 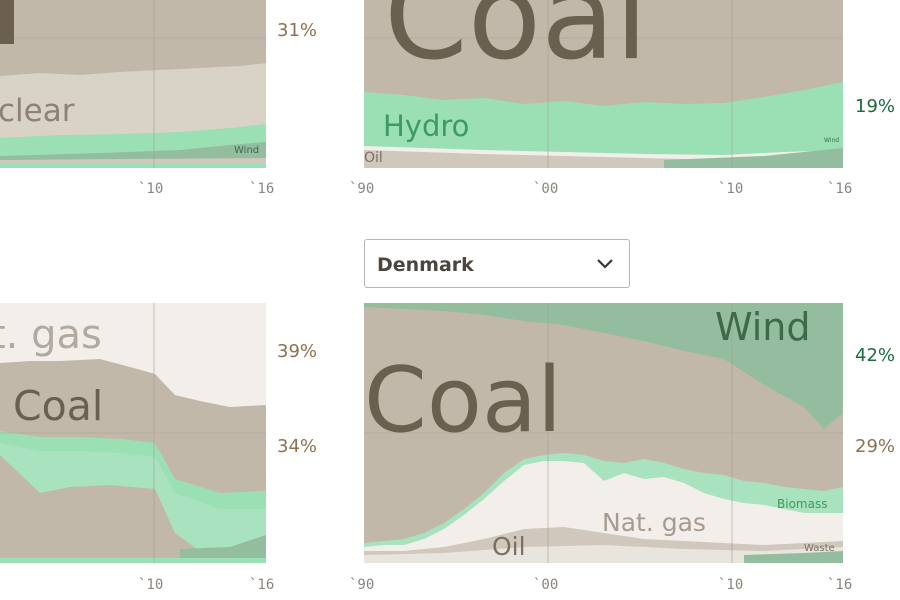 What do you see at coordinates (7, 22) in the screenshot?
I see `big-letter-fragment` at bounding box center [7, 22].